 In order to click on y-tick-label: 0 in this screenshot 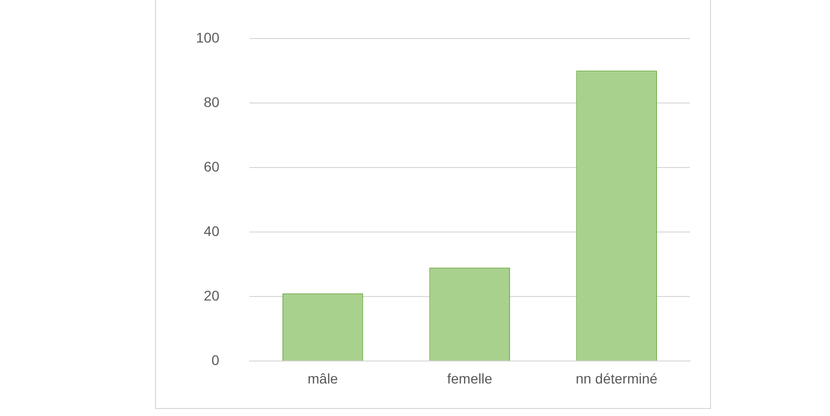, I will do `click(216, 360)`.